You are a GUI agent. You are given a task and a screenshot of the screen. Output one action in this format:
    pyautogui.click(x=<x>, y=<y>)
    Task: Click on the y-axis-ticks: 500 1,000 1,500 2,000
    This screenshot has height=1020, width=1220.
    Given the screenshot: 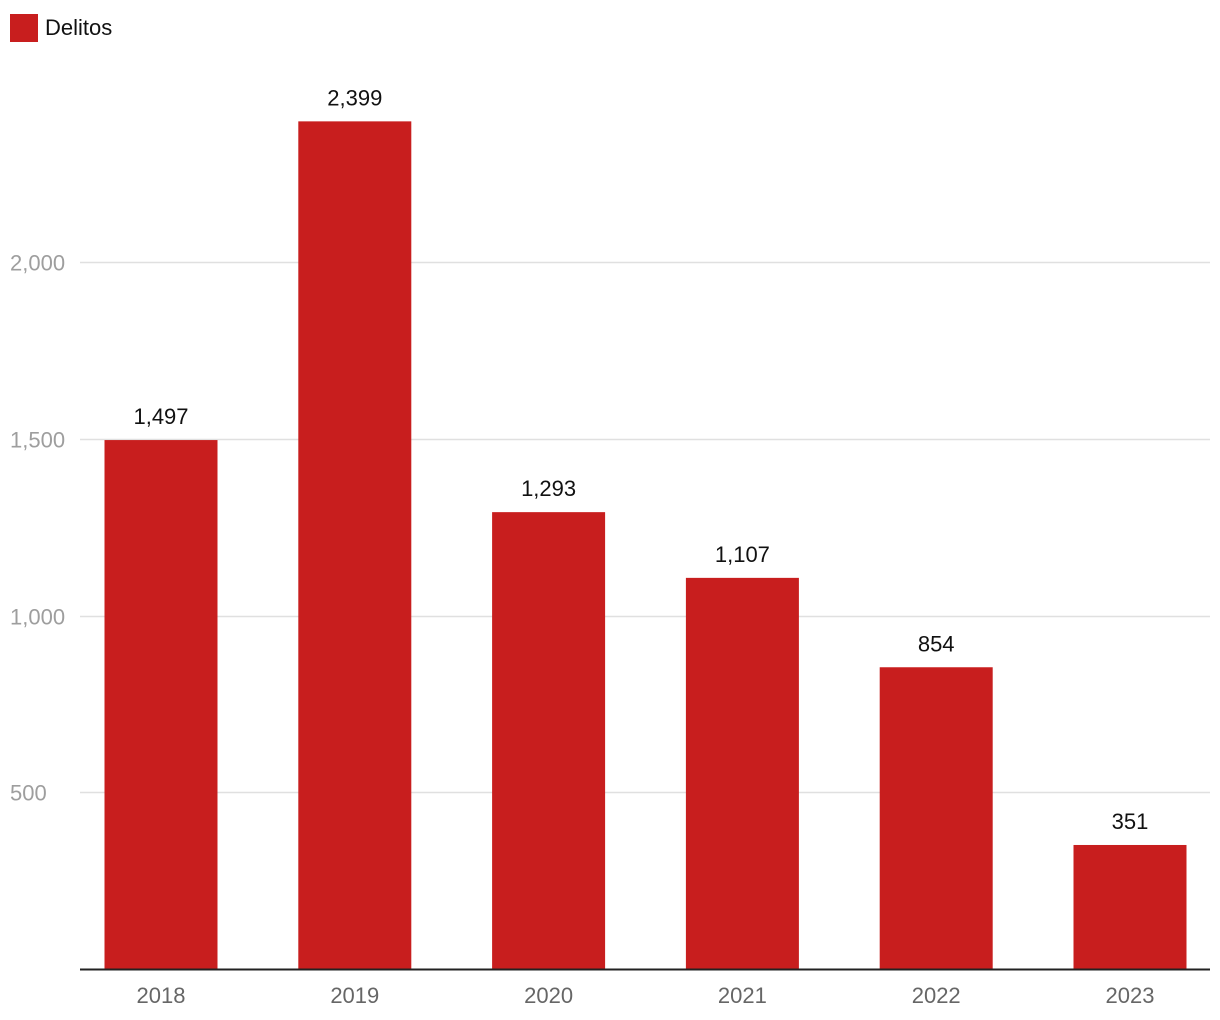 What is the action you would take?
    pyautogui.click(x=37, y=528)
    